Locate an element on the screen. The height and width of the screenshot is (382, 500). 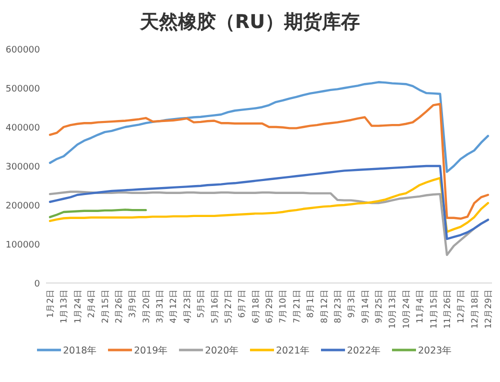
x-tick-label: 8月12日 is located at coordinates (325, 306).